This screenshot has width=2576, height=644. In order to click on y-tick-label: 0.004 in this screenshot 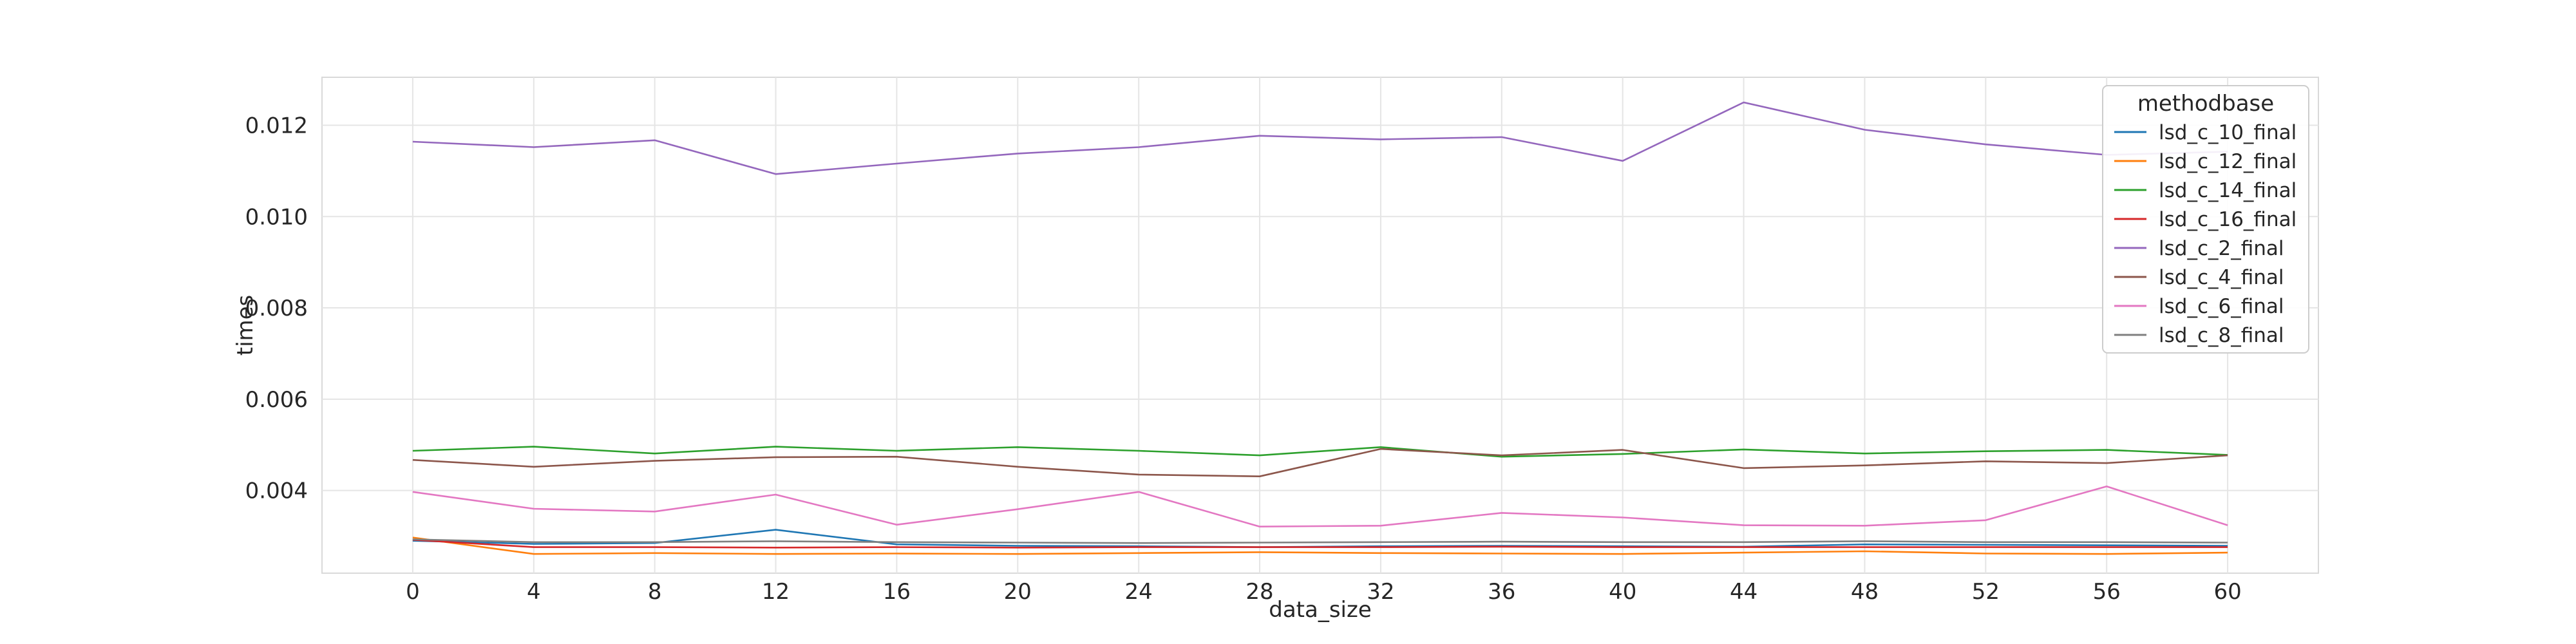, I will do `click(277, 491)`.